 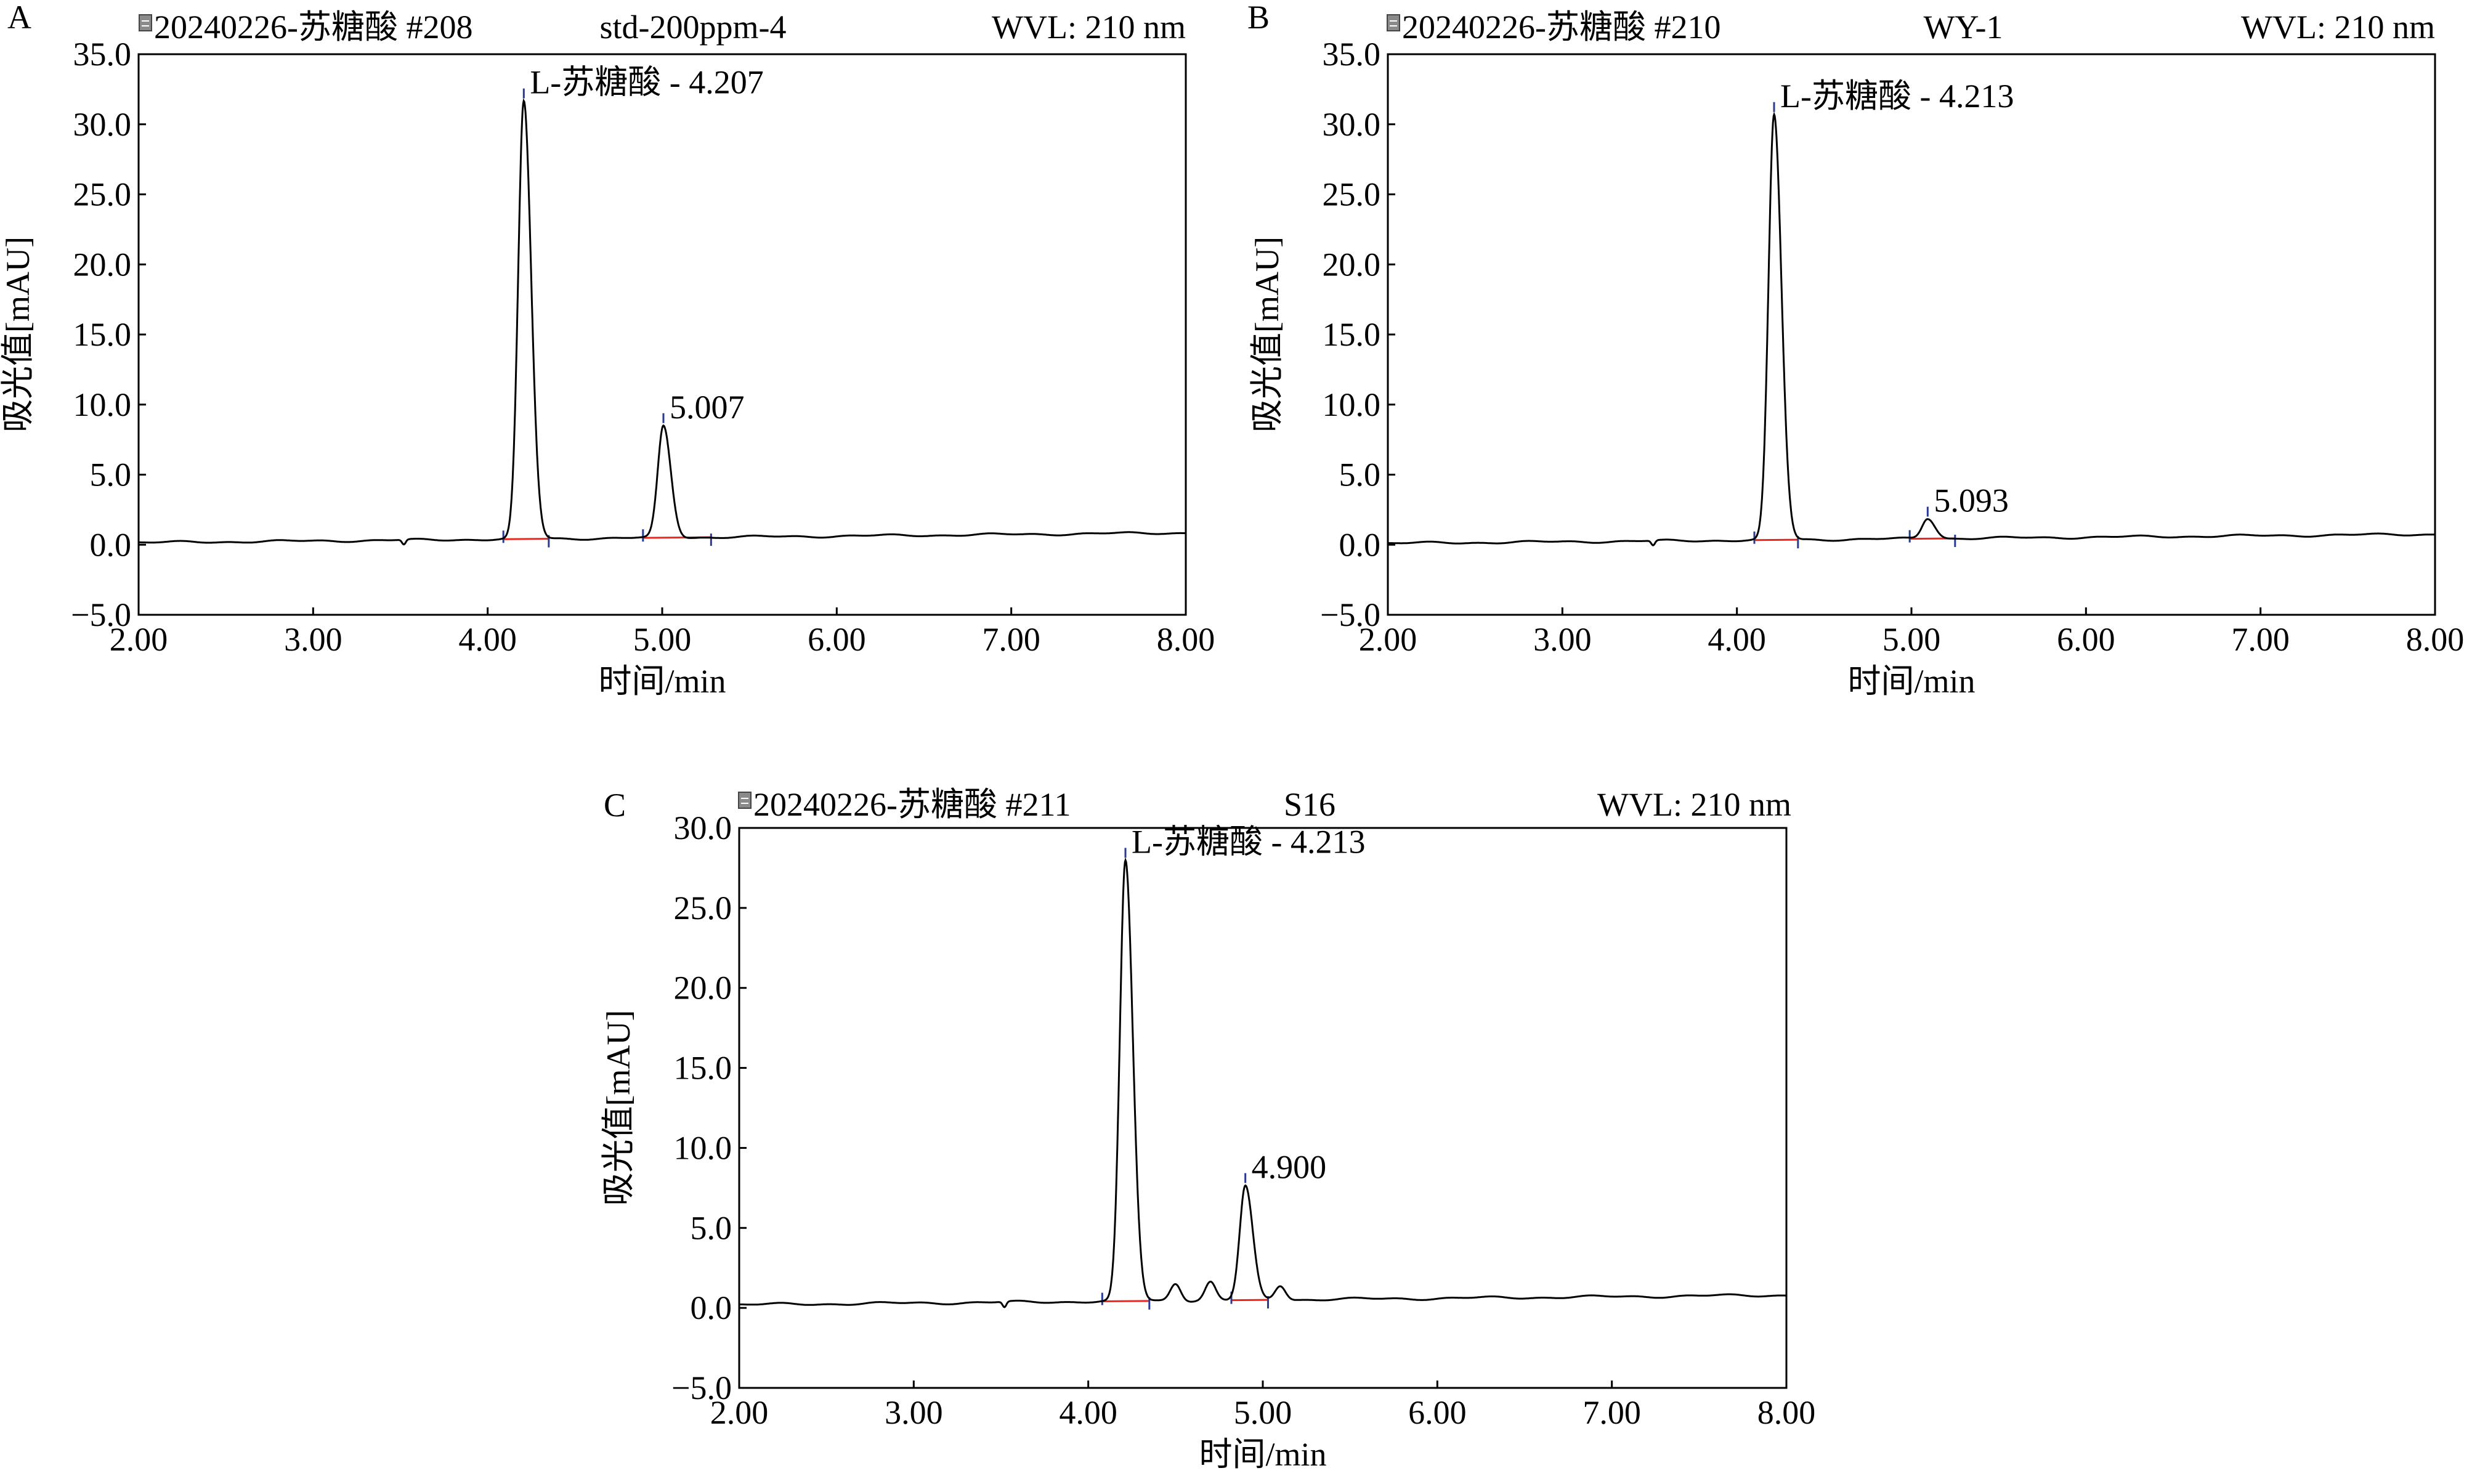 I want to click on sample-name: std-200ppm-4, so click(x=694, y=27).